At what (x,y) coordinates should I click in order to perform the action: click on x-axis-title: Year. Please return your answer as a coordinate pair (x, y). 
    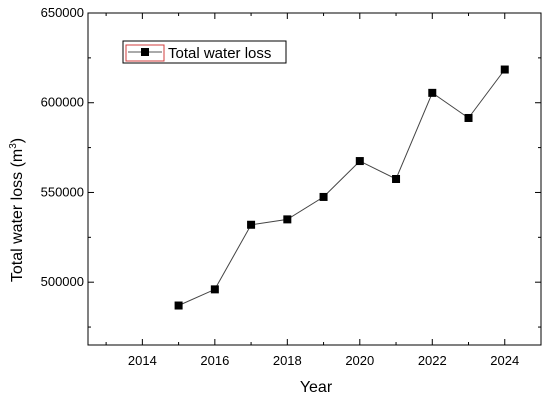
    Looking at the image, I should click on (316, 387).